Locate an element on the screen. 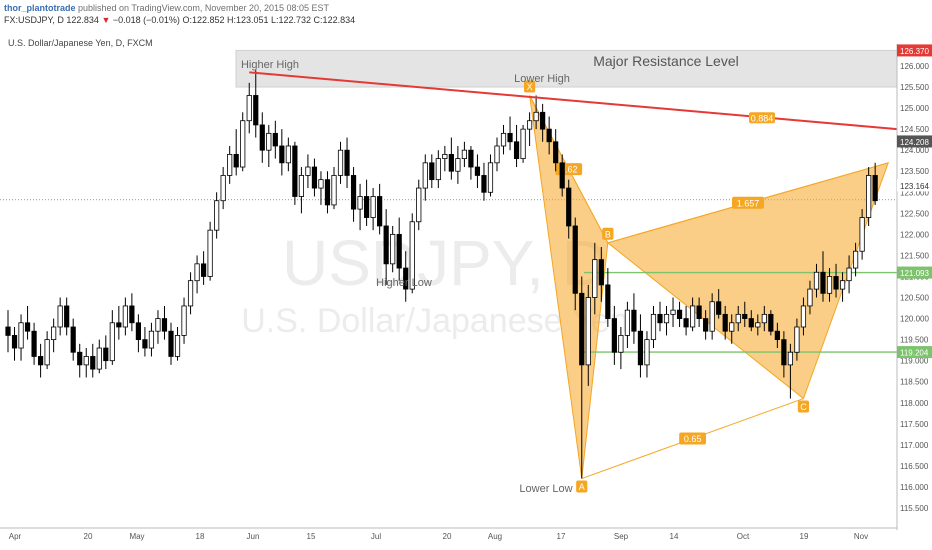 This screenshot has height=550, width=932. price-tick-label: 118.500 is located at coordinates (914, 382).